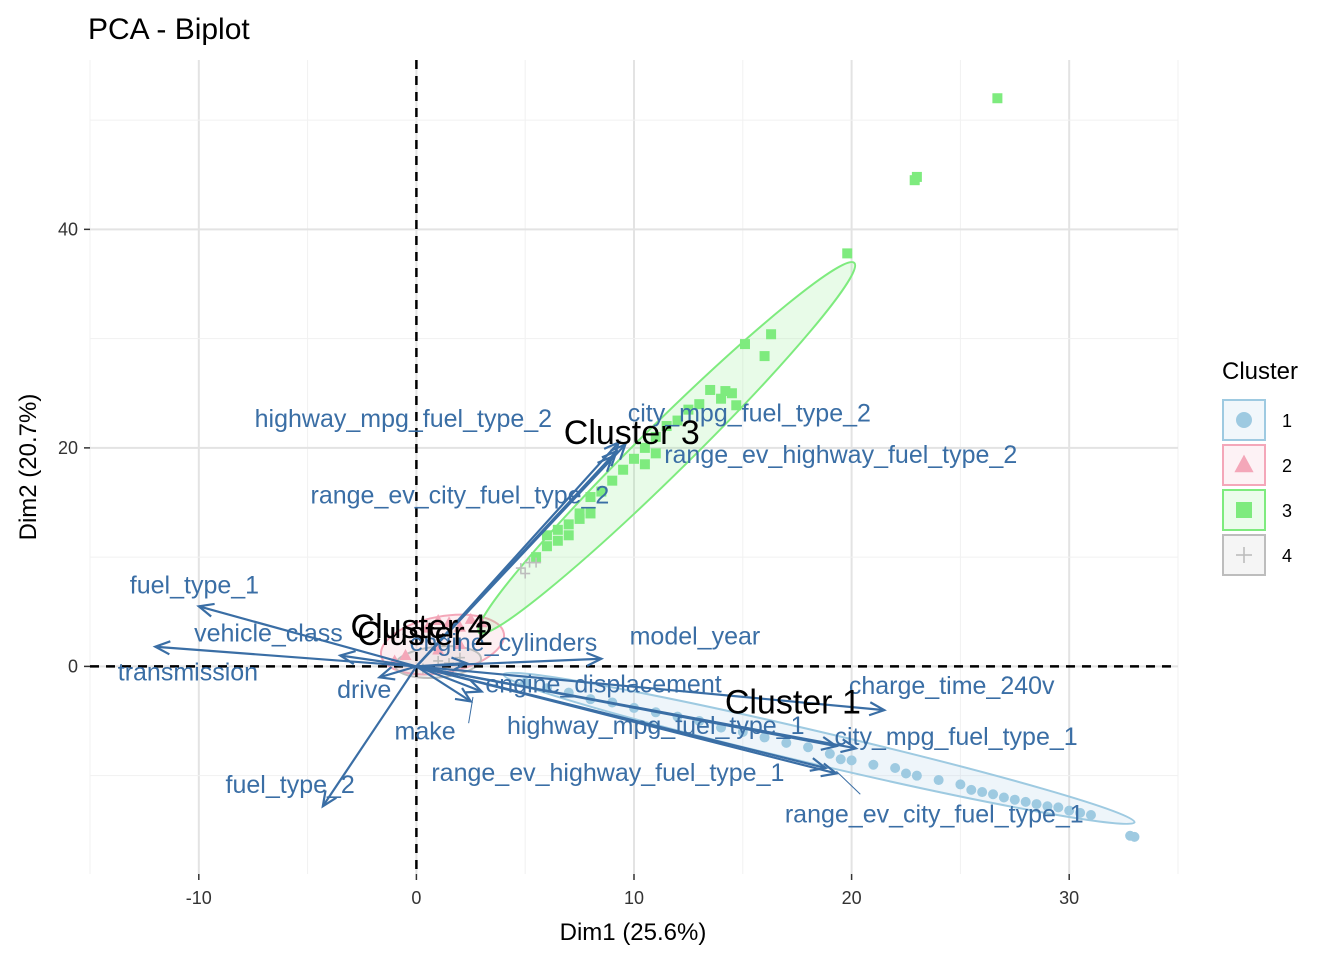 The height and width of the screenshot is (960, 1344). I want to click on arrow-make, so click(444, 684).